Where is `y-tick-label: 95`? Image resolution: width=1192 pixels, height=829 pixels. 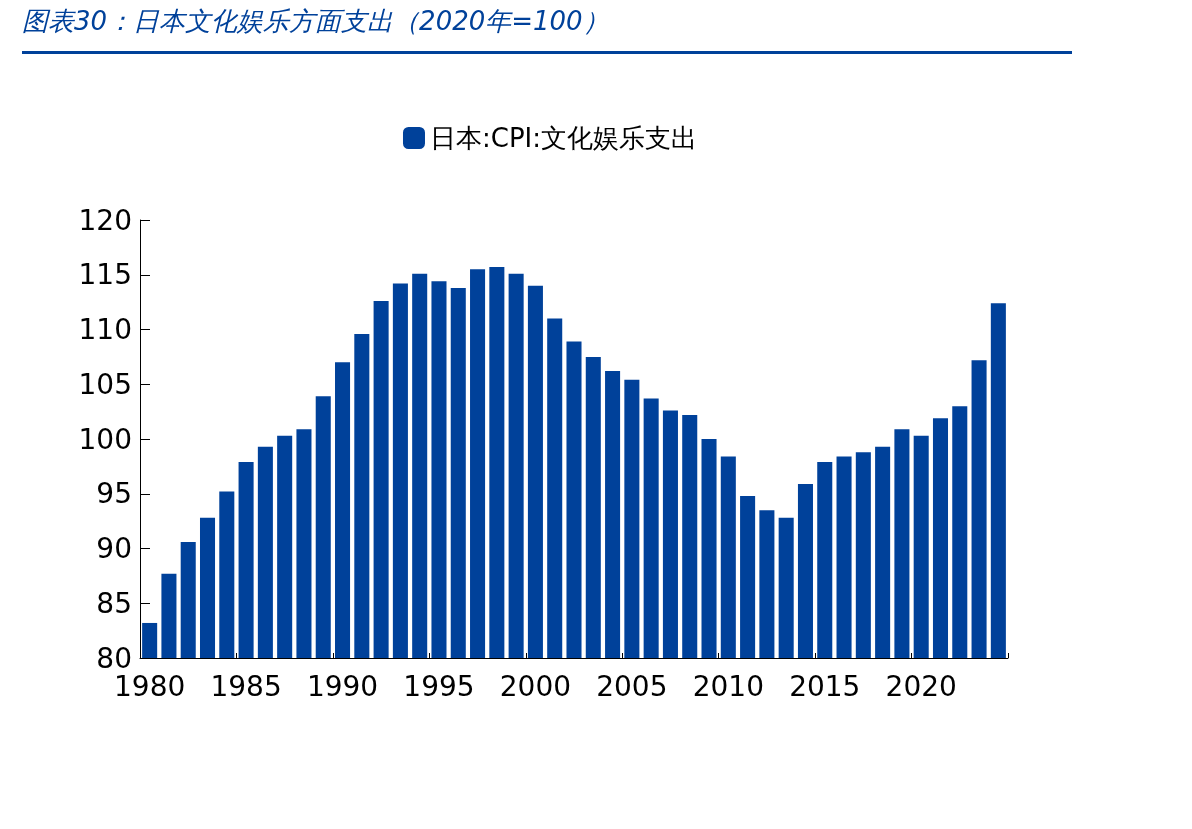
y-tick-label: 95 is located at coordinates (114, 494).